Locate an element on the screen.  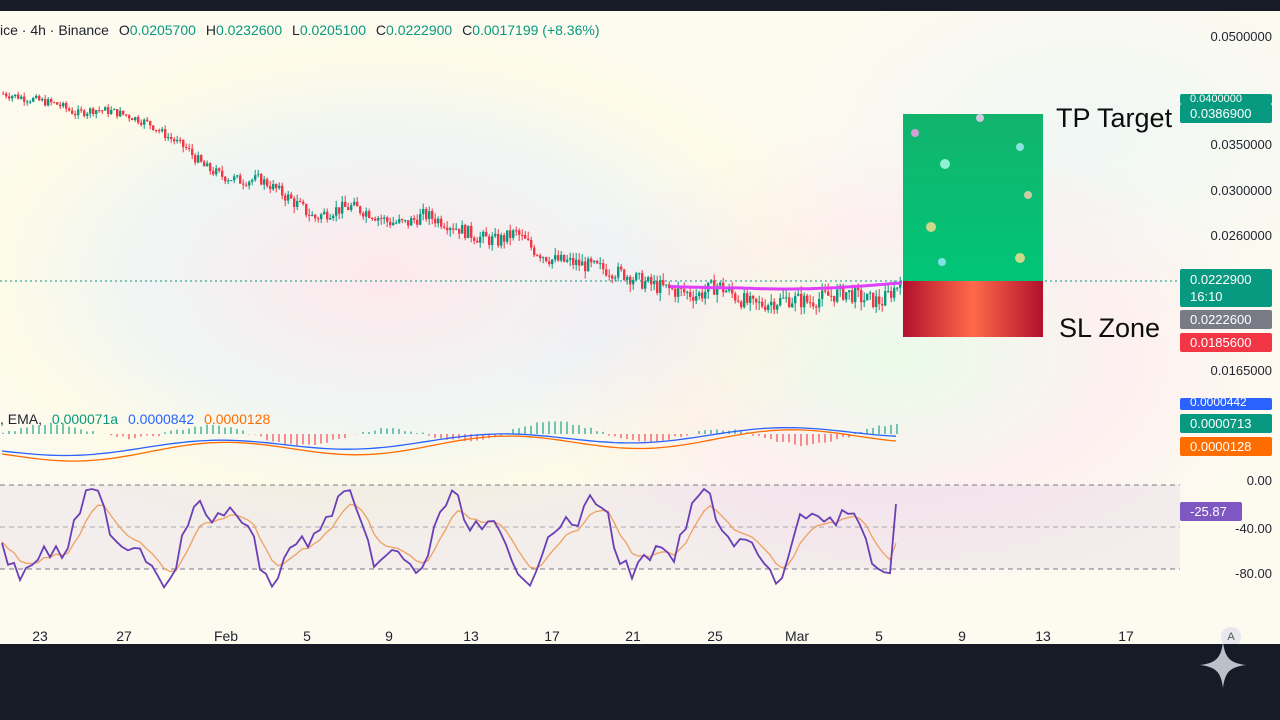
close-label: C is located at coordinates (381, 30).